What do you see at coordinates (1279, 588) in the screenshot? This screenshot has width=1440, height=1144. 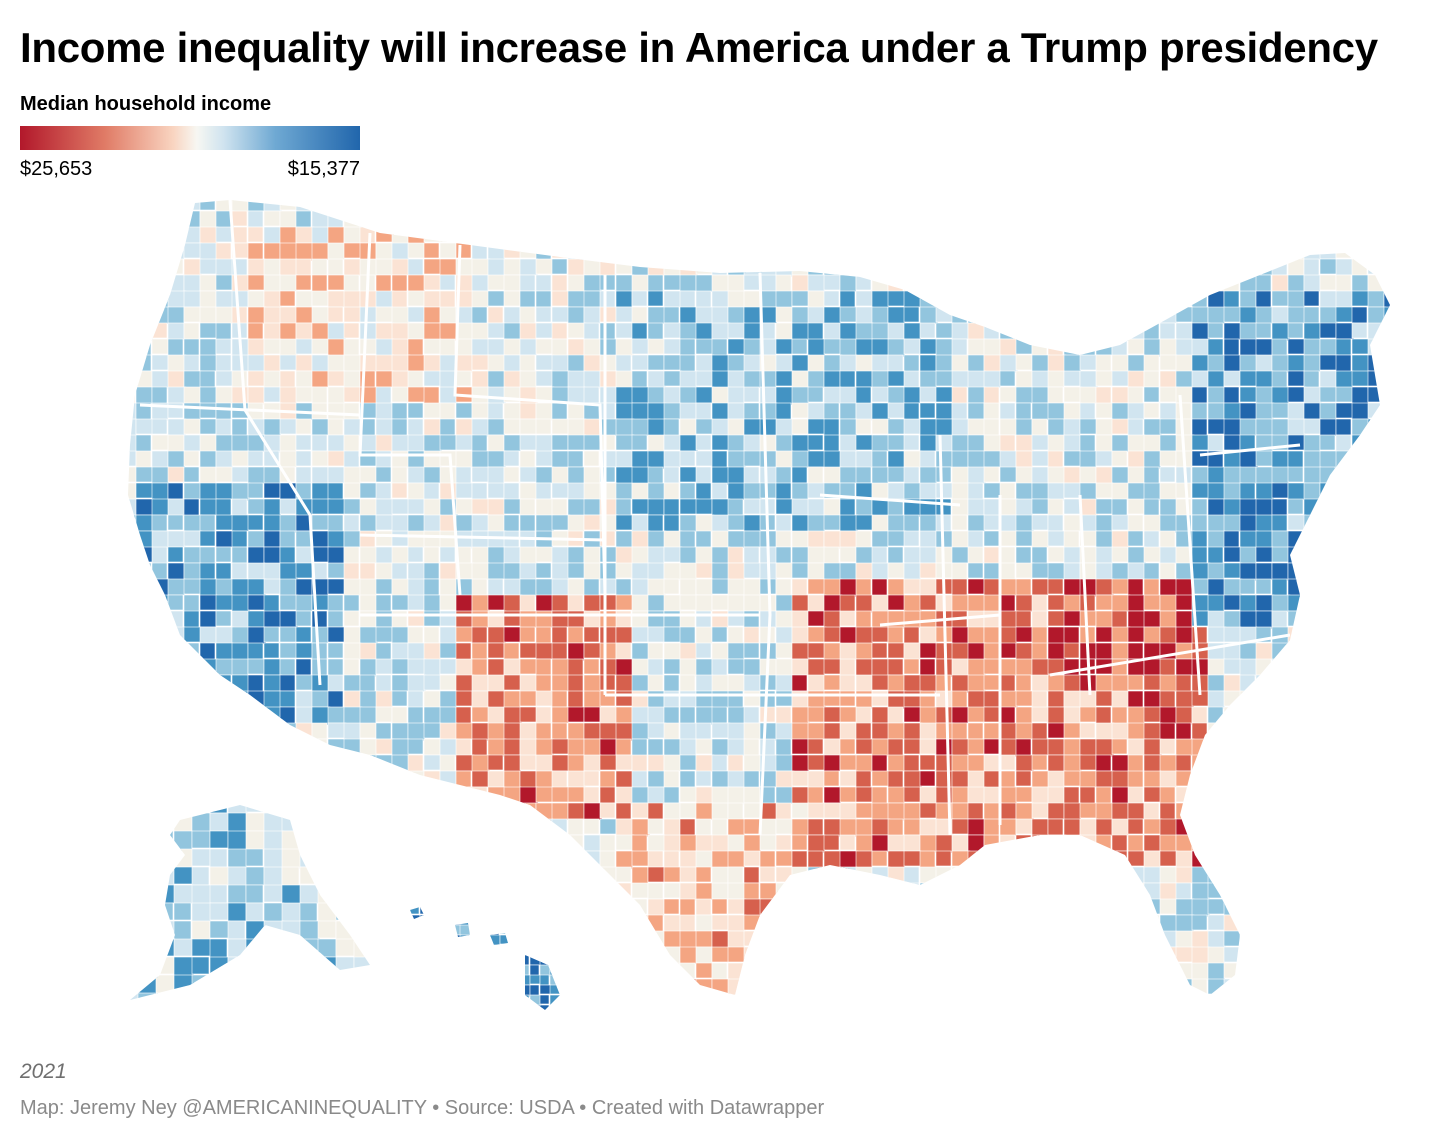 I see `county-lower48-1992` at bounding box center [1279, 588].